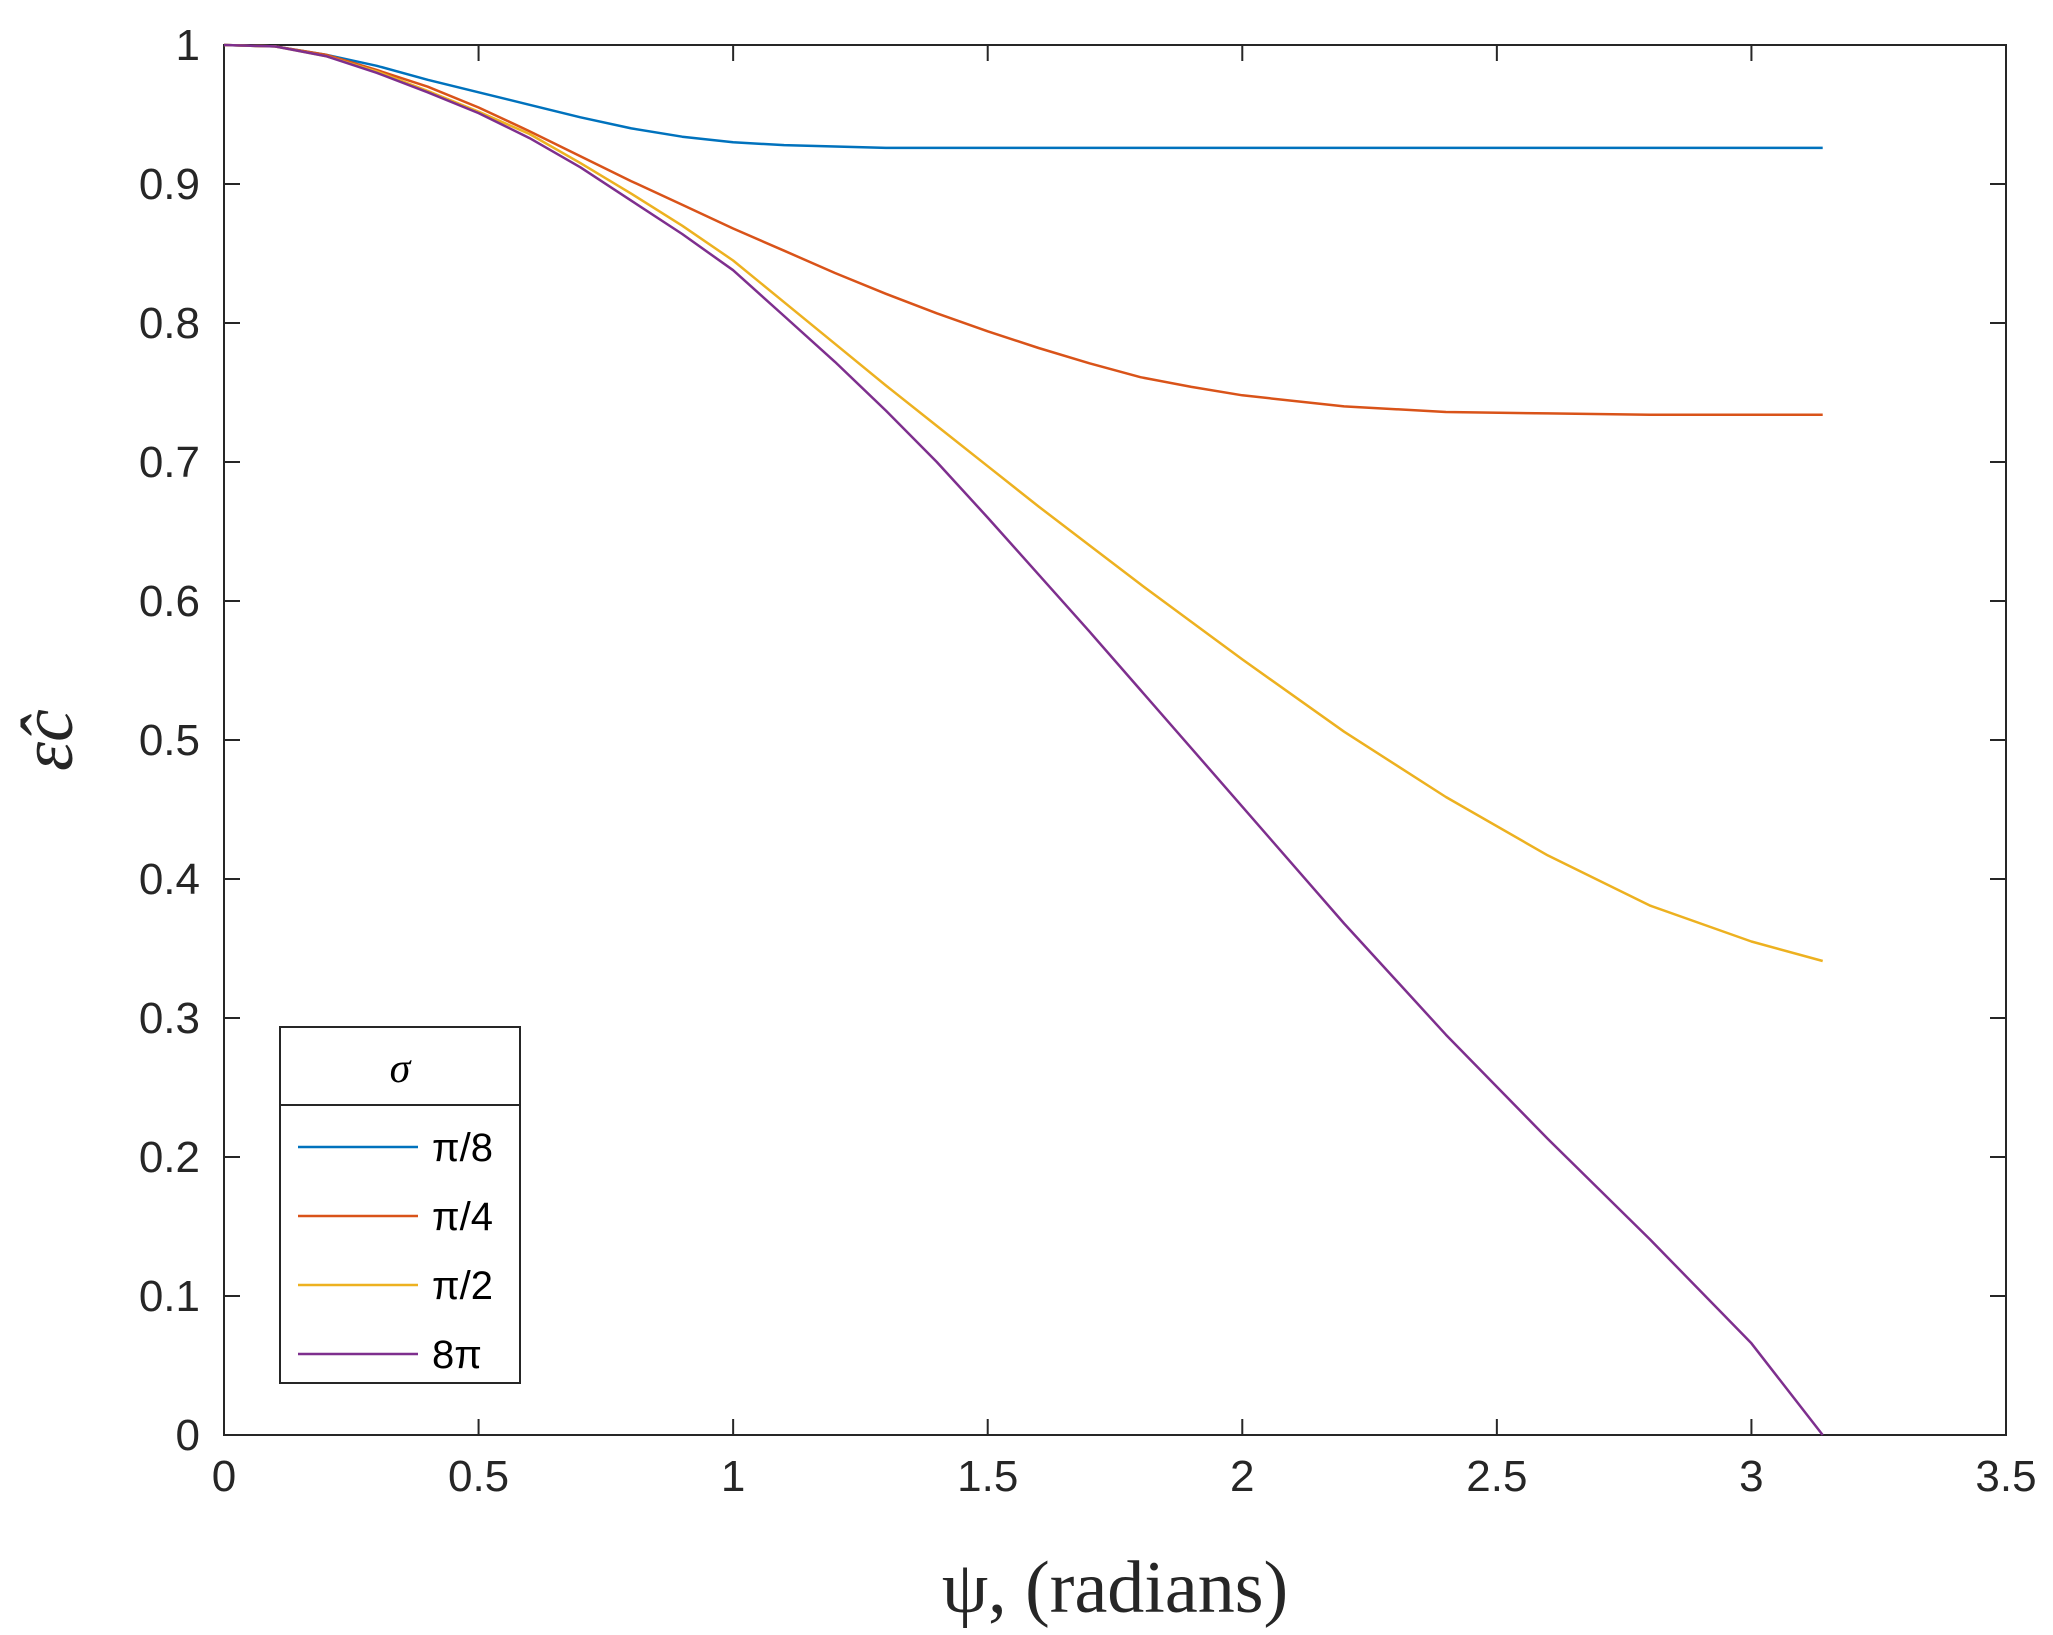 The width and height of the screenshot is (2053, 1635). What do you see at coordinates (1751, 1476) in the screenshot?
I see `x-tick-label: 3` at bounding box center [1751, 1476].